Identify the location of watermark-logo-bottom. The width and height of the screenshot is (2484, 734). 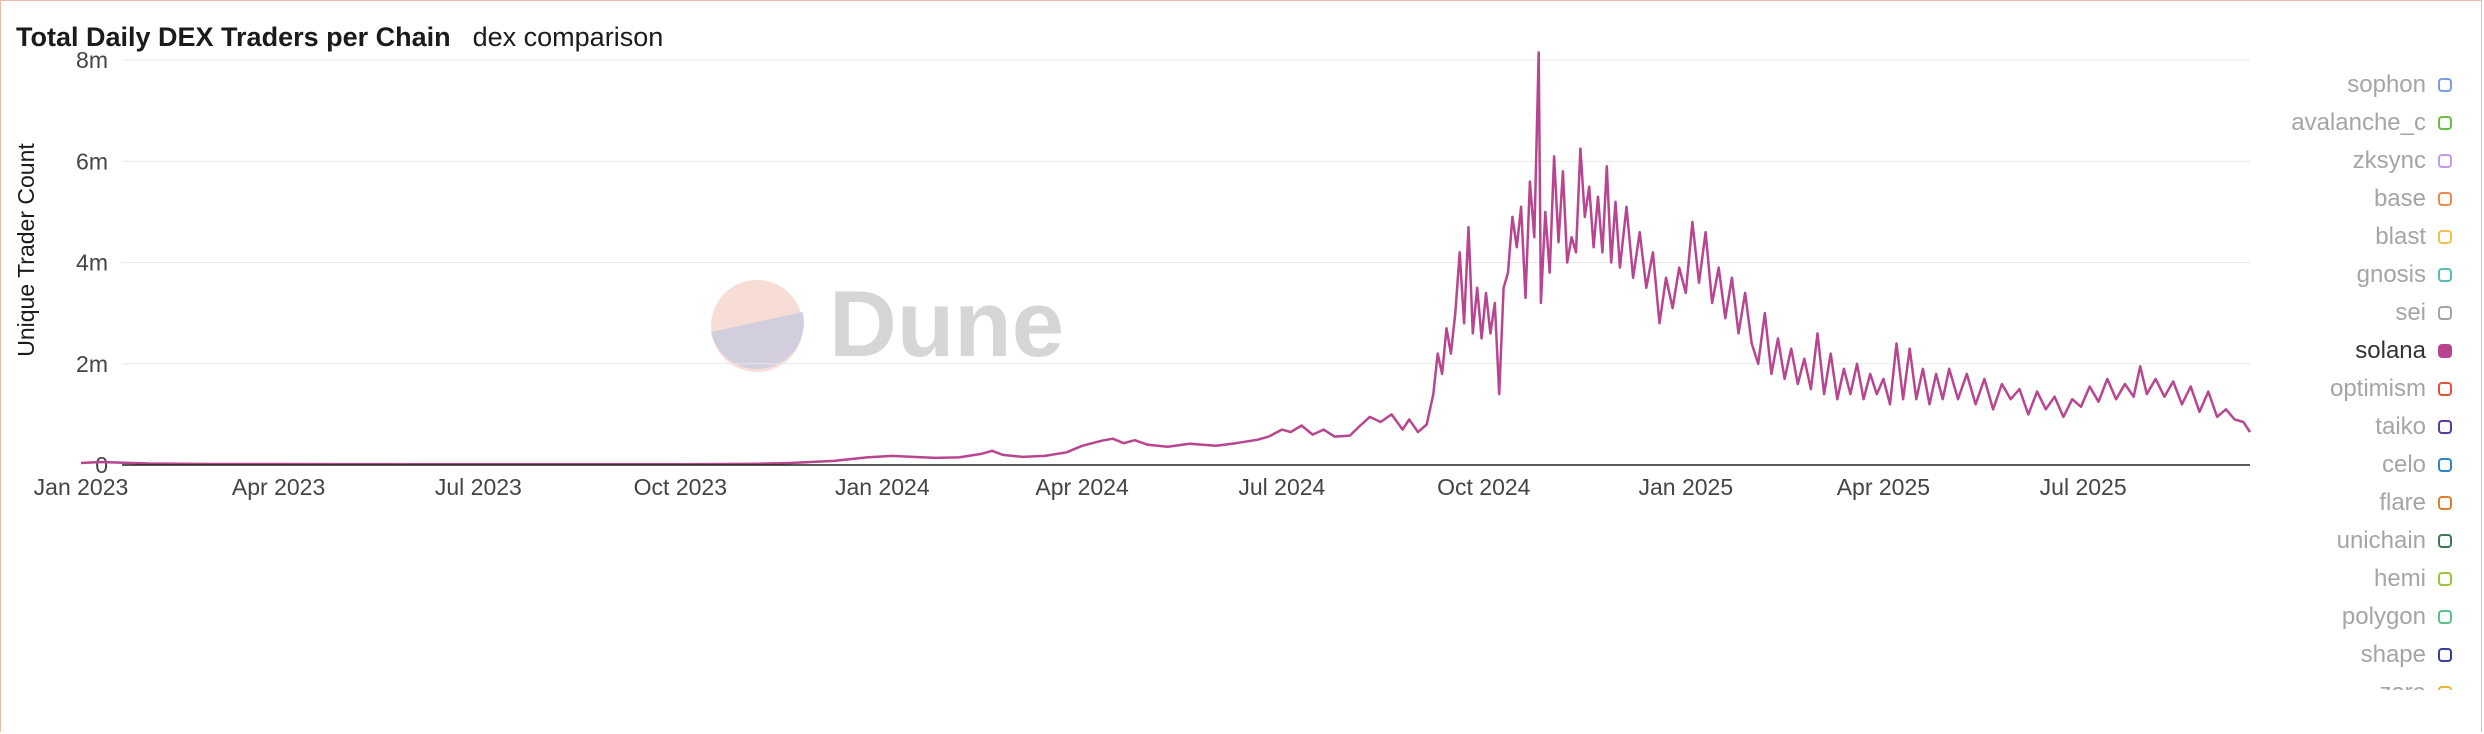
(758, 341).